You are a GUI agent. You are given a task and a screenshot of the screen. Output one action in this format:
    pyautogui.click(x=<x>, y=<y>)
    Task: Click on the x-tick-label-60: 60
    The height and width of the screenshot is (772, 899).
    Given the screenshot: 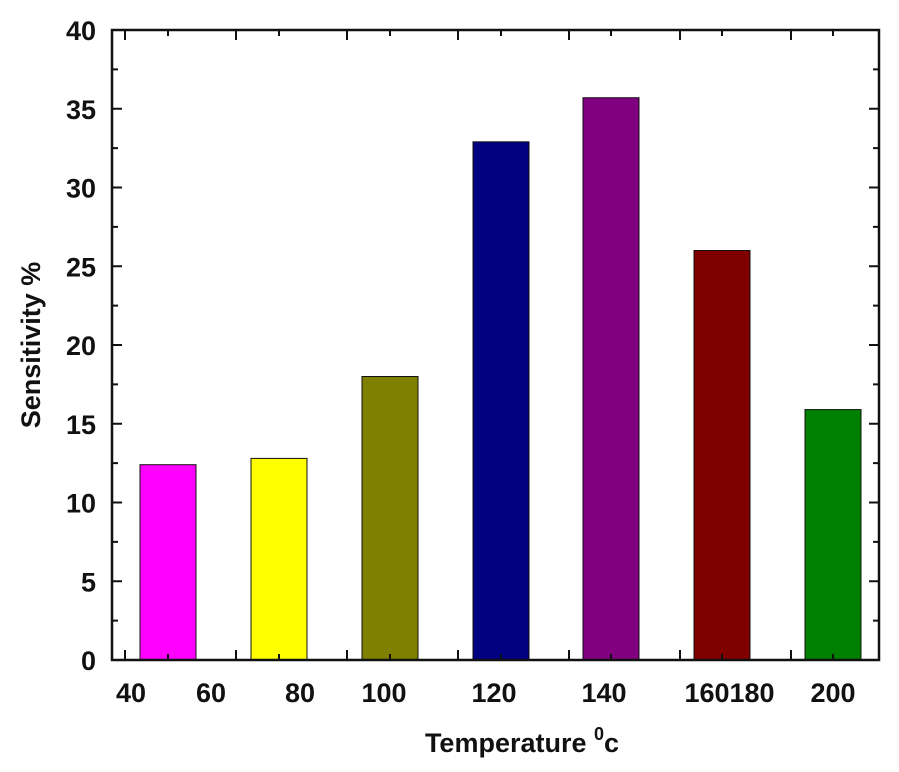 What is the action you would take?
    pyautogui.click(x=211, y=693)
    